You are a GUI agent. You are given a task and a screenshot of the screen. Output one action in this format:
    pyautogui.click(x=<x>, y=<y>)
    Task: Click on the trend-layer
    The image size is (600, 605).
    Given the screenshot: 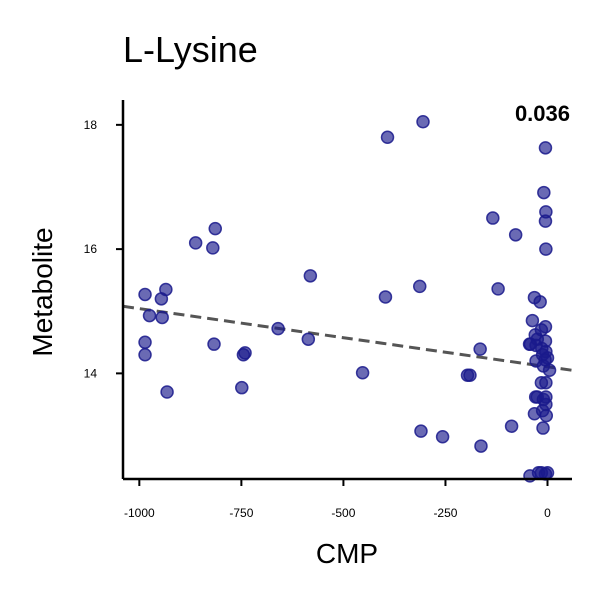 What is the action you would take?
    pyautogui.click(x=347, y=338)
    